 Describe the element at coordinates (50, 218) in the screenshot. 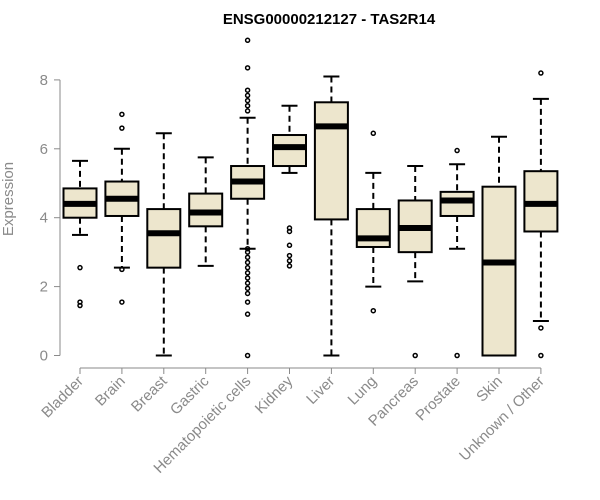

I see `y-axis: 0 2 4 6 8` at that location.